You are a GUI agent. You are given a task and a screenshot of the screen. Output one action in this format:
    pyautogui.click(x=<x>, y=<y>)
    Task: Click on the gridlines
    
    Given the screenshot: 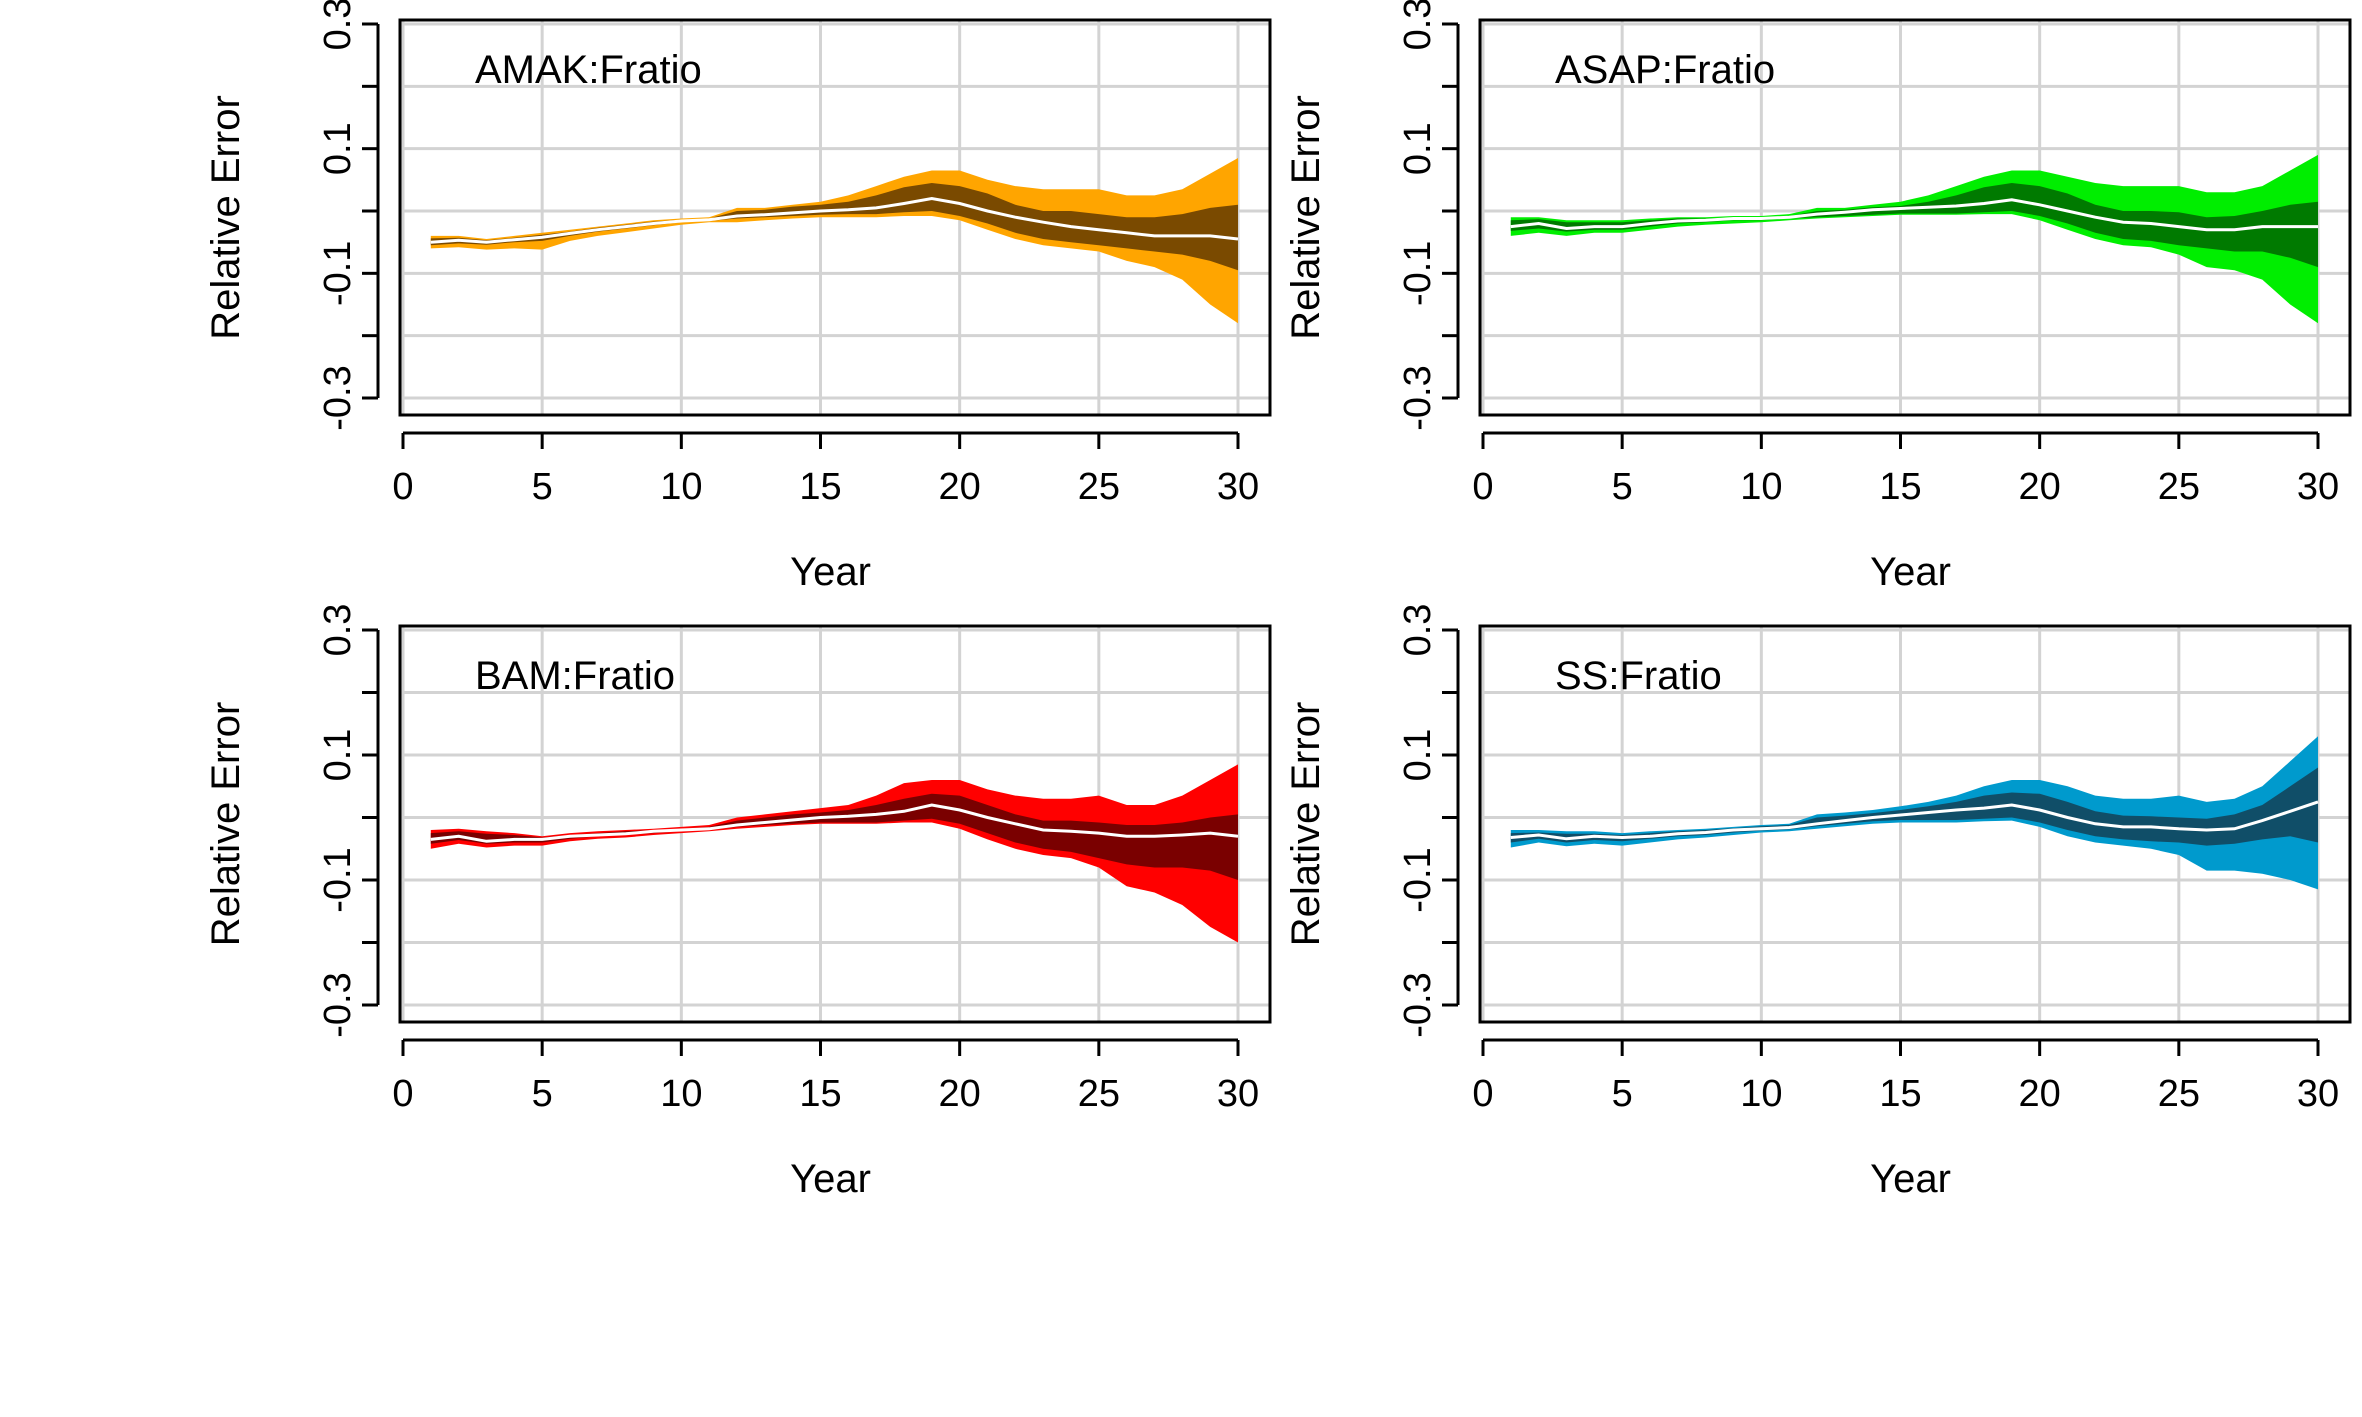 What is the action you would take?
    pyautogui.click(x=1915, y=217)
    